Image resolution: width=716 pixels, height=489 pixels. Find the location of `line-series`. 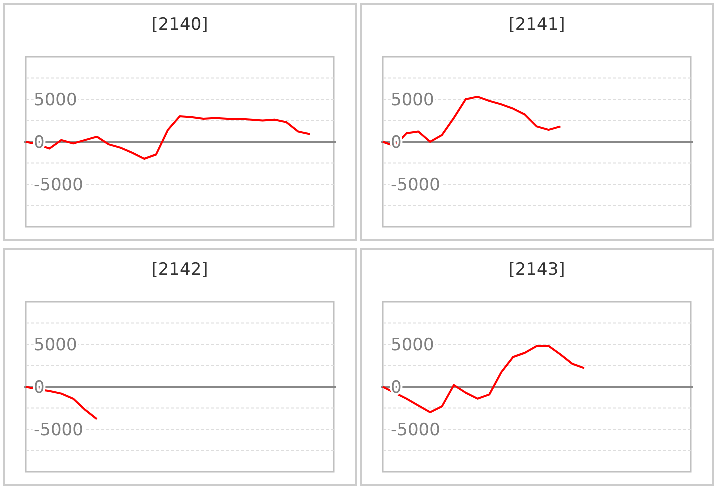

line-series is located at coordinates (168, 138).